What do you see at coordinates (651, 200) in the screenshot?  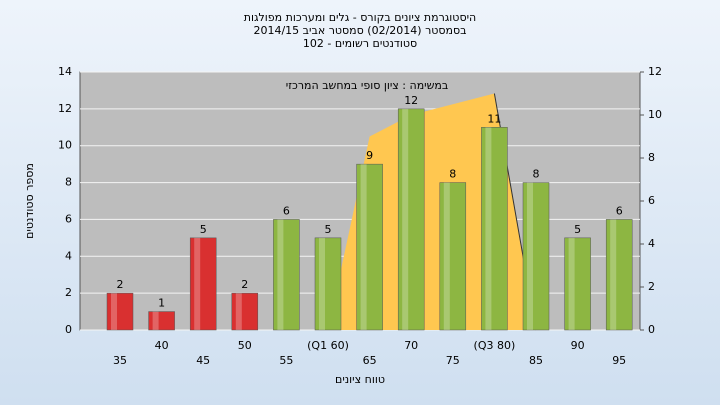 I see `y2-tick-label: 6` at bounding box center [651, 200].